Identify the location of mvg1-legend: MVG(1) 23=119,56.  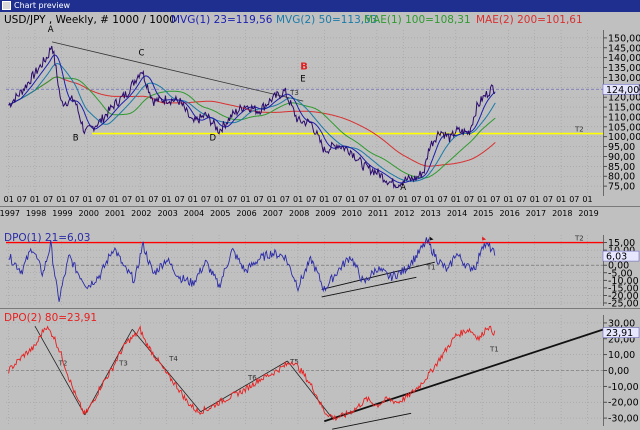
(222, 20).